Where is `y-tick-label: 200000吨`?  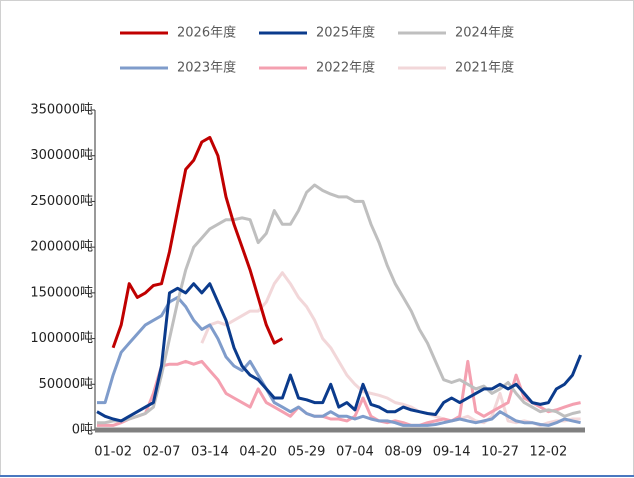 y-tick-label: 200000吨 is located at coordinates (61, 247).